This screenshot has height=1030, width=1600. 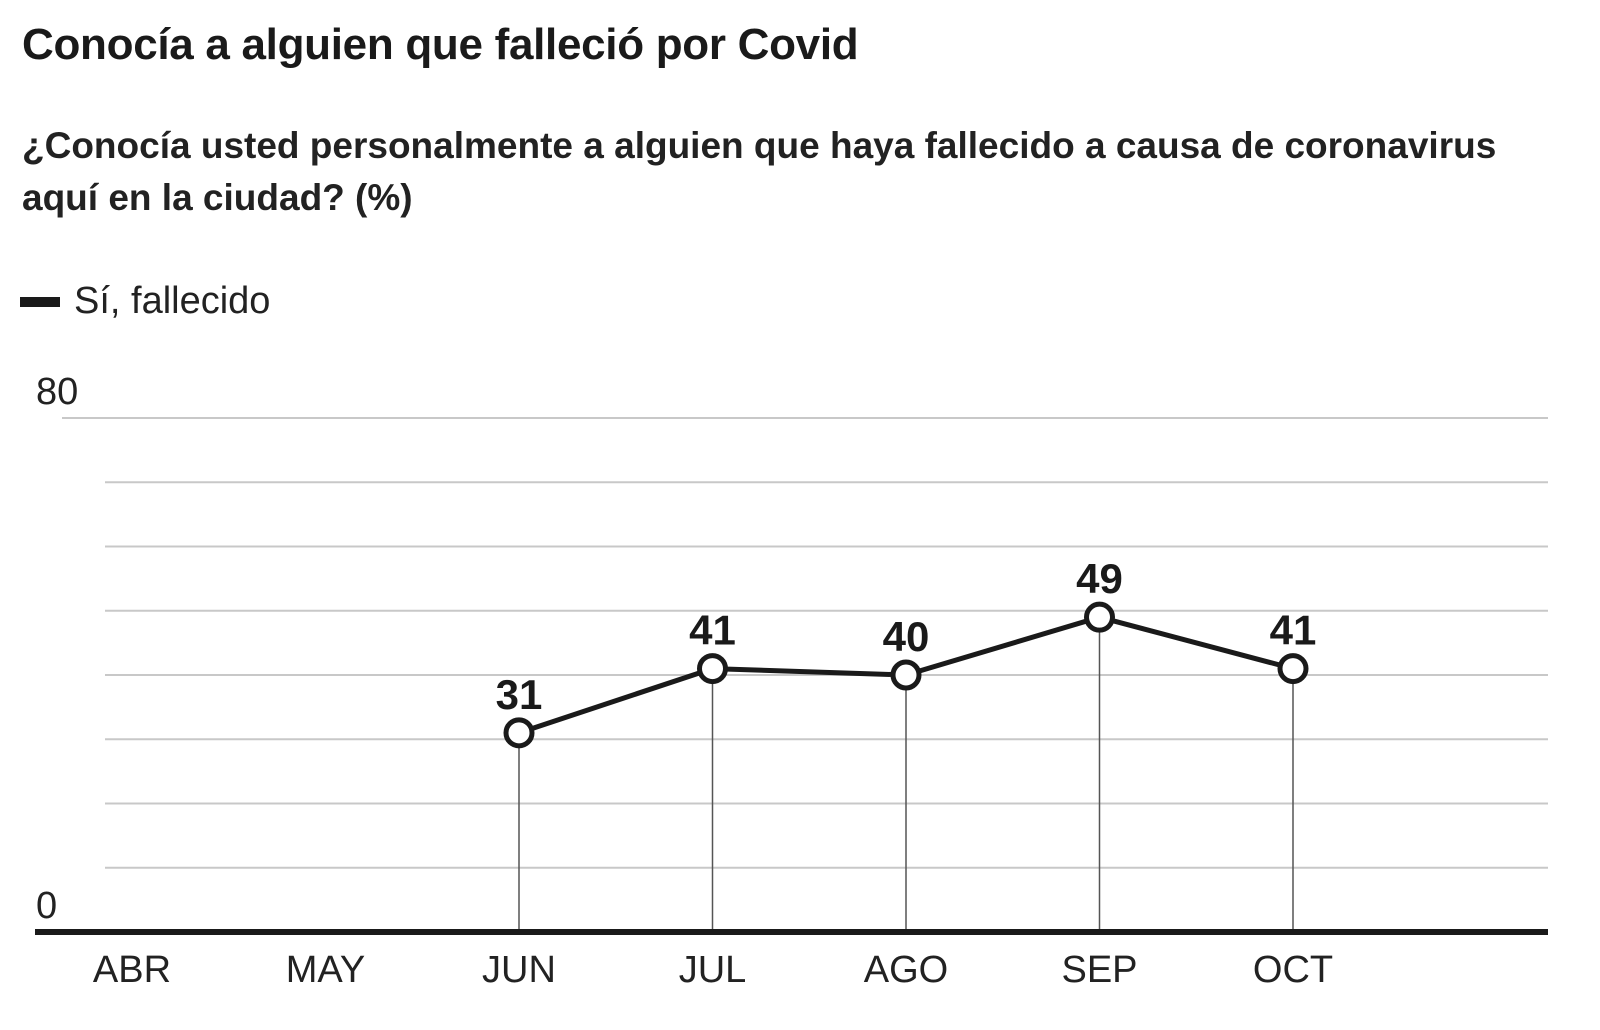 What do you see at coordinates (40, 301) in the screenshot?
I see `legend-swatch` at bounding box center [40, 301].